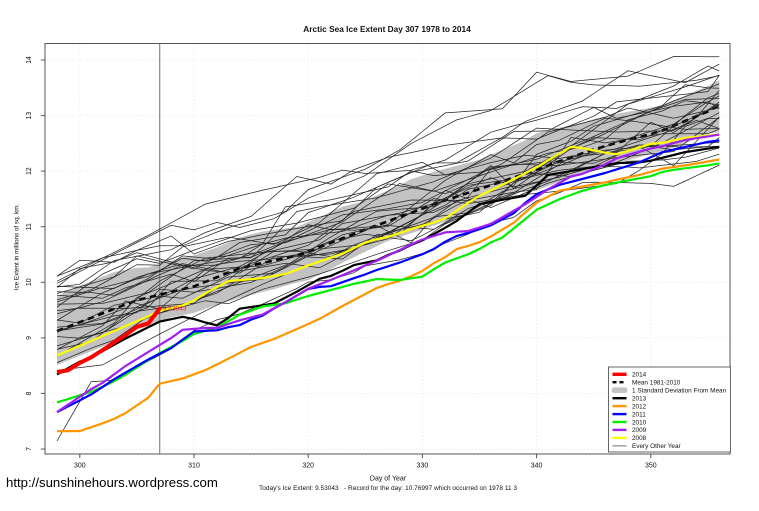  I want to click on svg-text: 320, so click(308, 466).